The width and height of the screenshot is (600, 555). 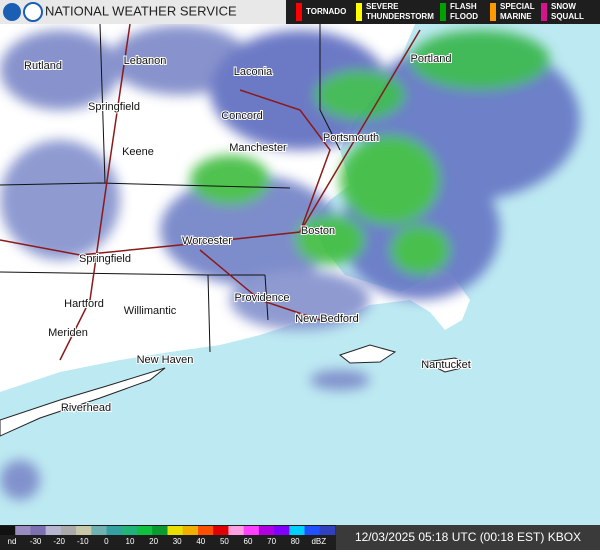 What do you see at coordinates (318, 541) in the screenshot?
I see `scale-label: dBZ` at bounding box center [318, 541].